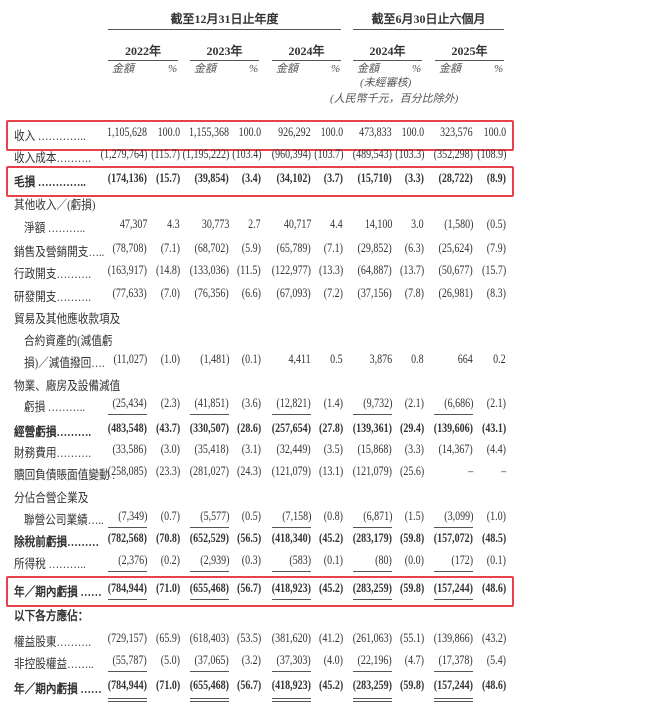 The height and width of the screenshot is (713, 660). I want to click on percent-cell: (13.3), so click(330, 270).